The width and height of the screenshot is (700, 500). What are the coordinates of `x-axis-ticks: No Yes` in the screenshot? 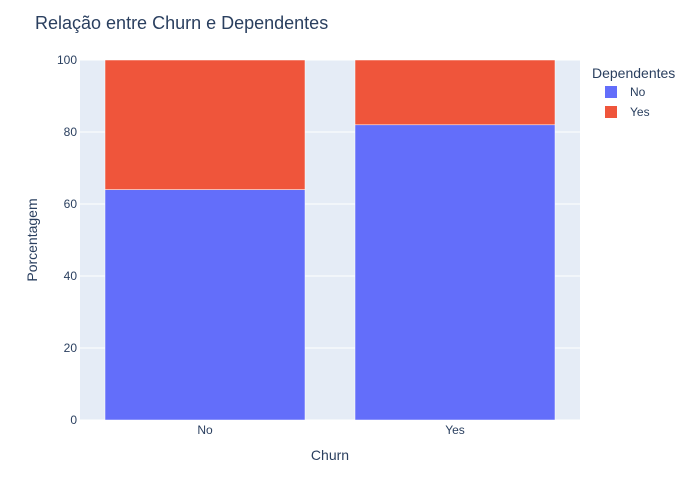 It's located at (330, 430).